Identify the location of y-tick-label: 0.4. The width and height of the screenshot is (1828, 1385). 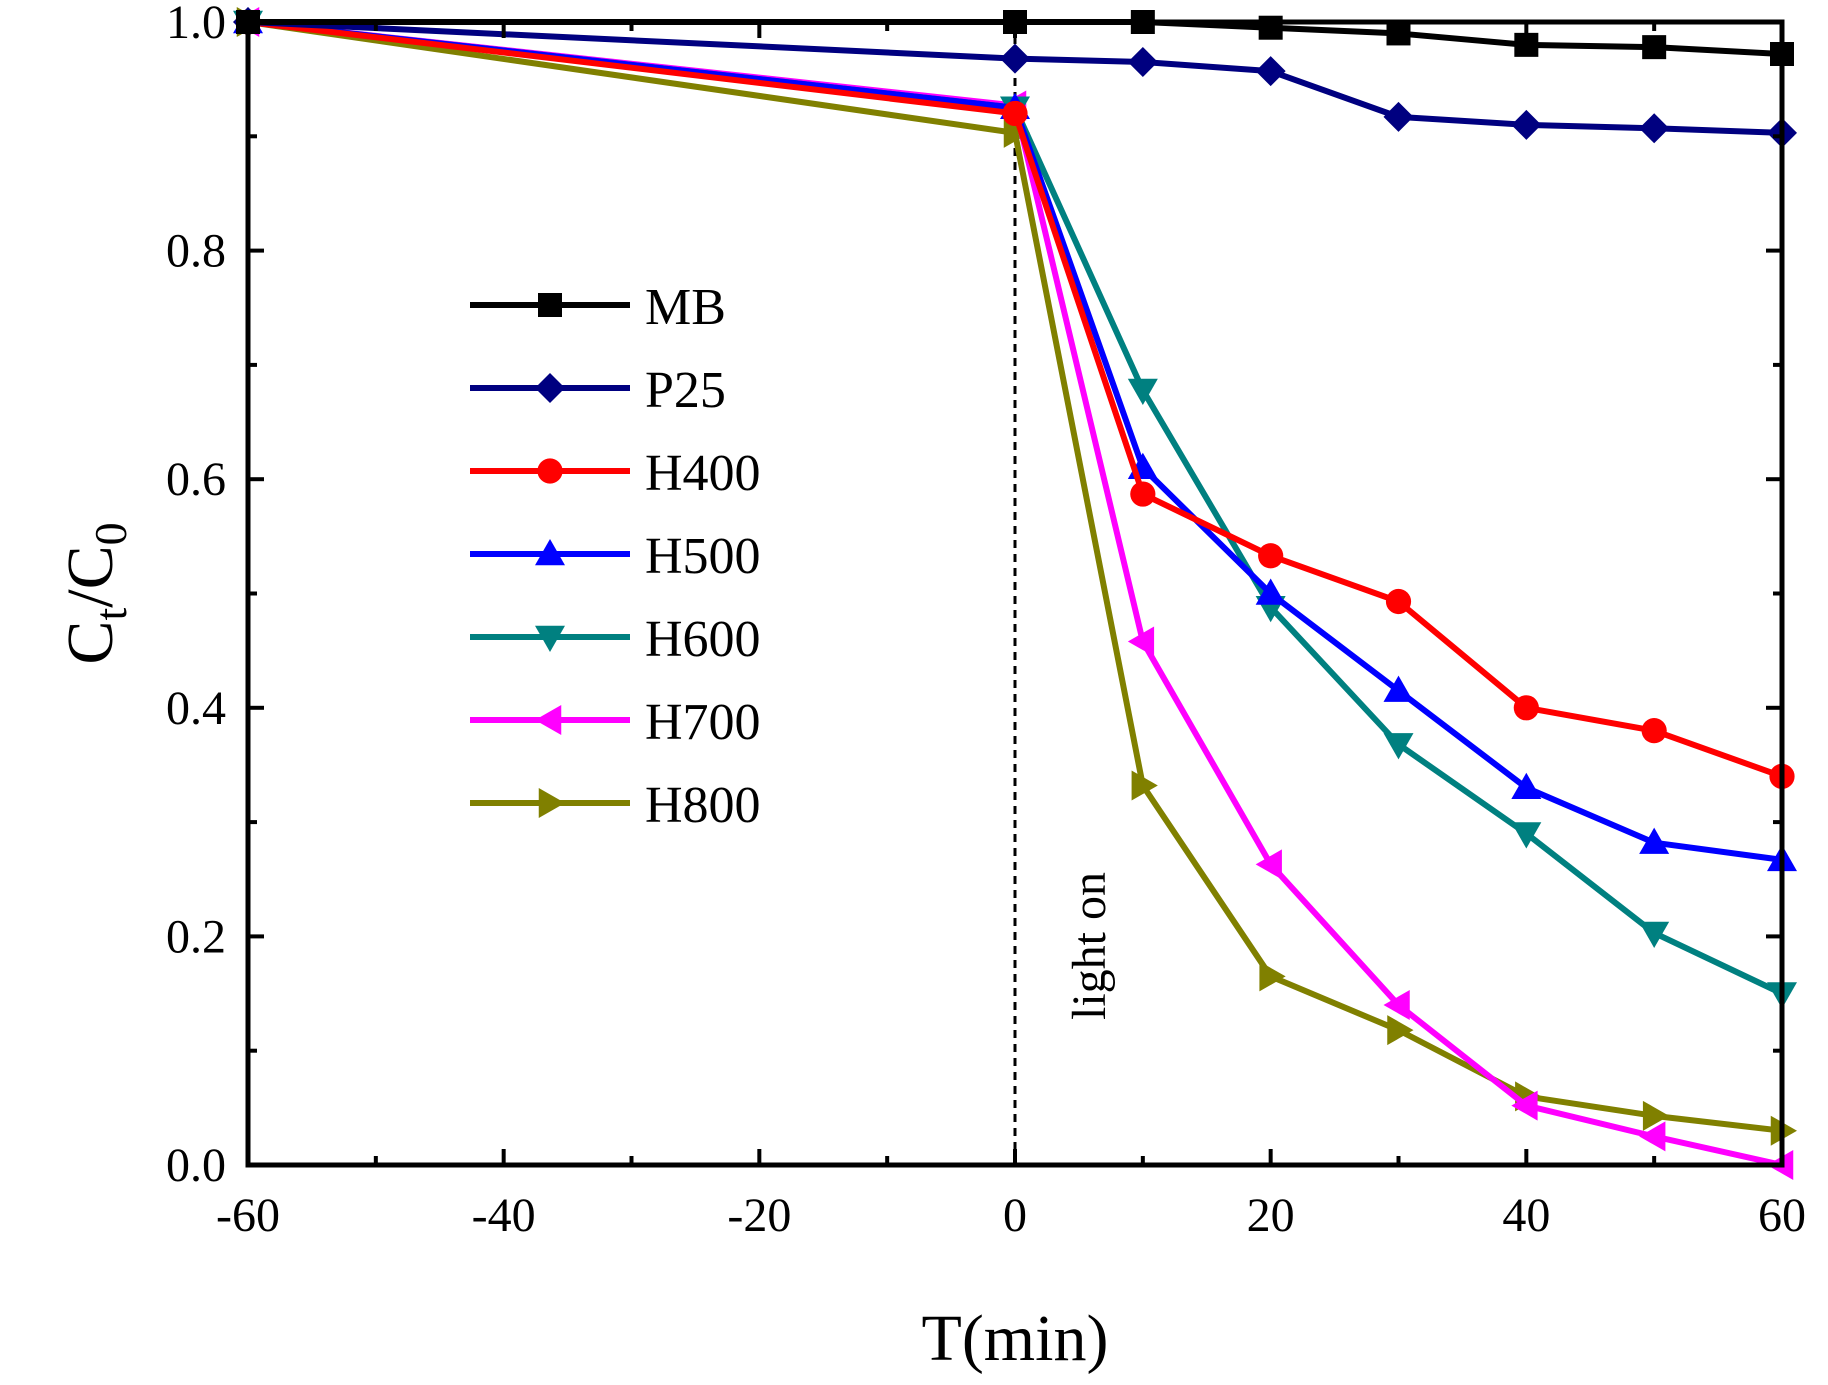
(196, 708).